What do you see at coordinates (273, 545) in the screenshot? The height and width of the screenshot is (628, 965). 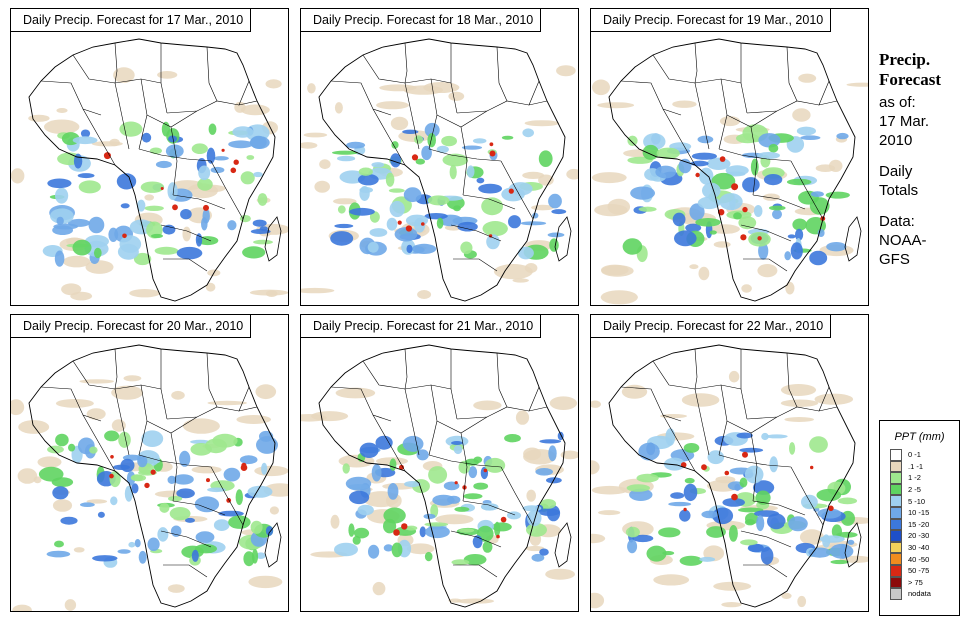 I see `madagascar-outline` at bounding box center [273, 545].